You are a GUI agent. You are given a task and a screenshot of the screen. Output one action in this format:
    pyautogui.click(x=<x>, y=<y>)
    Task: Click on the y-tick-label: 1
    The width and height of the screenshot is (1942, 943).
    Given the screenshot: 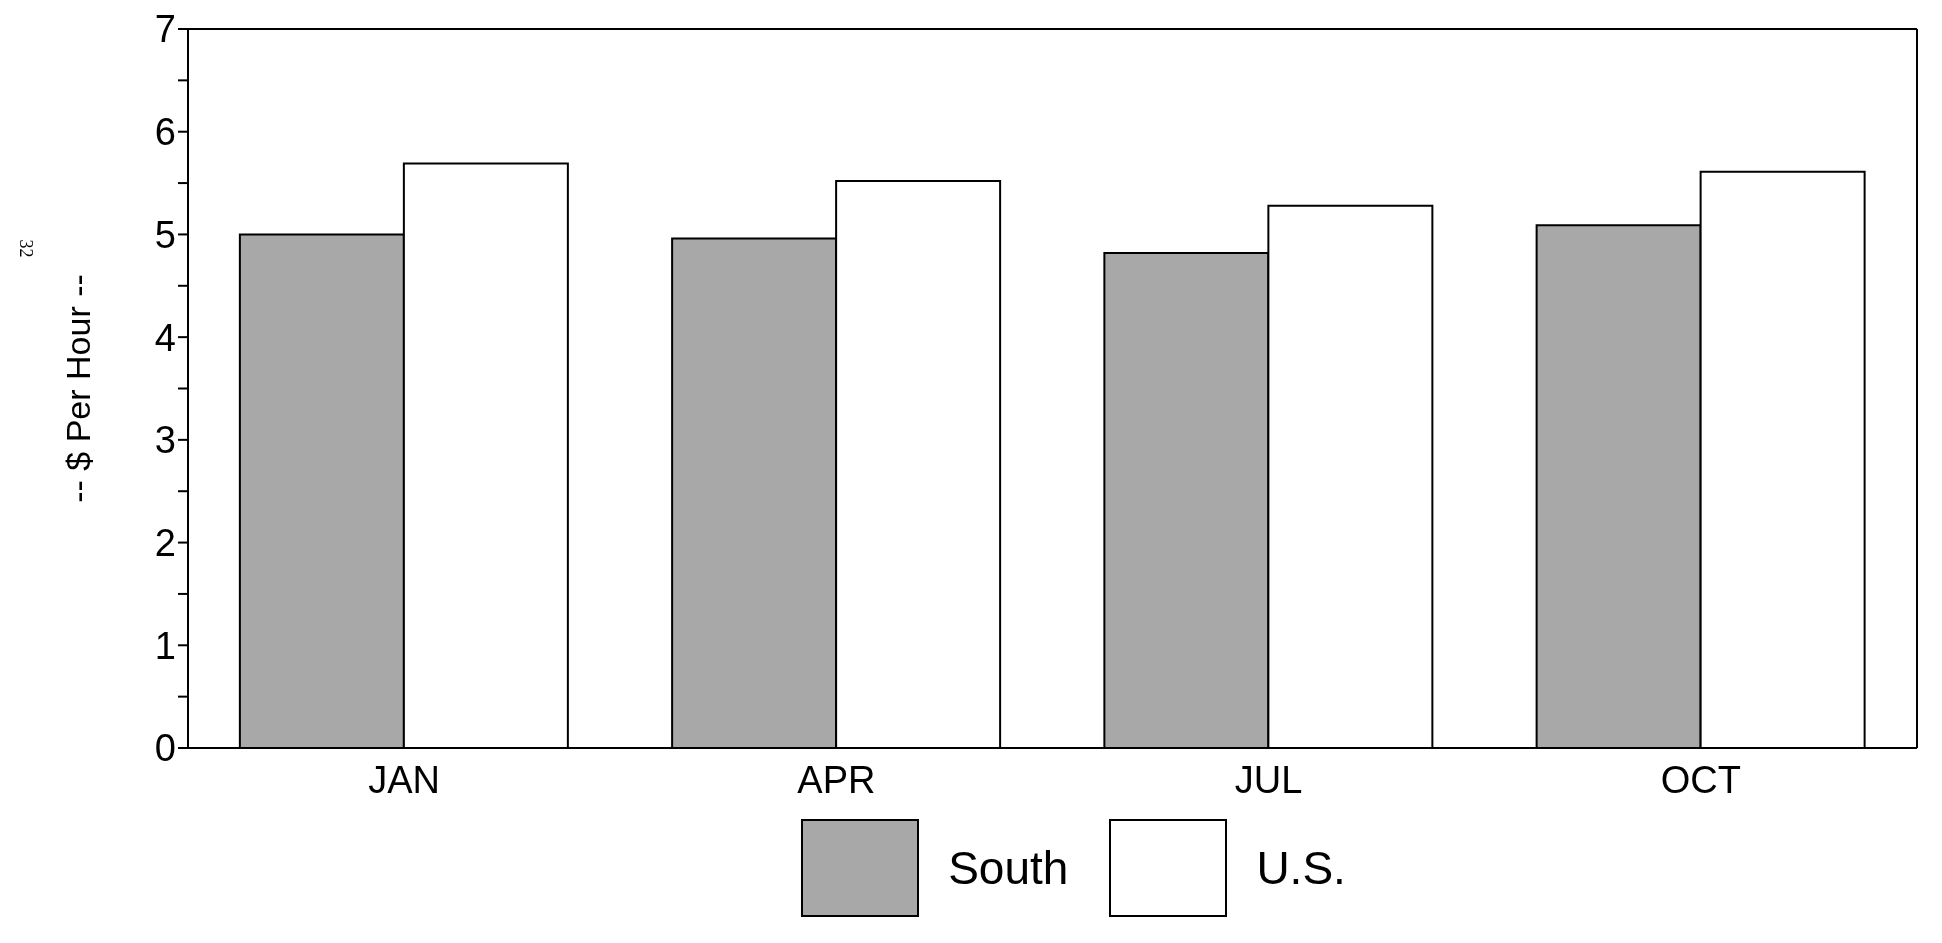 What is the action you would take?
    pyautogui.click(x=165, y=645)
    